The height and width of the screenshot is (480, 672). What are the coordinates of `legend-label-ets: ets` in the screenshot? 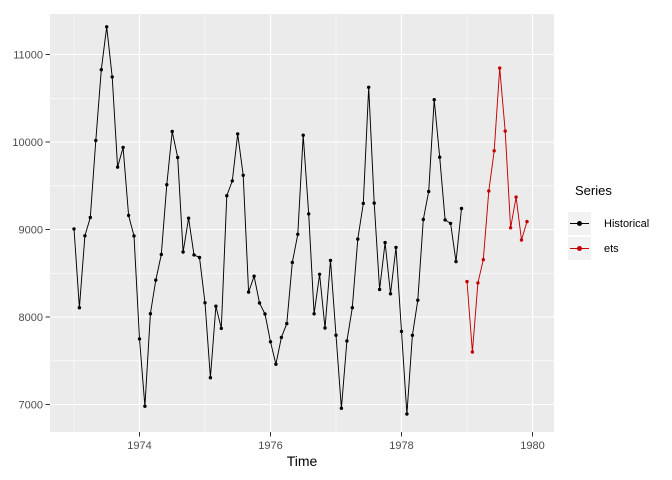 It's located at (611, 248).